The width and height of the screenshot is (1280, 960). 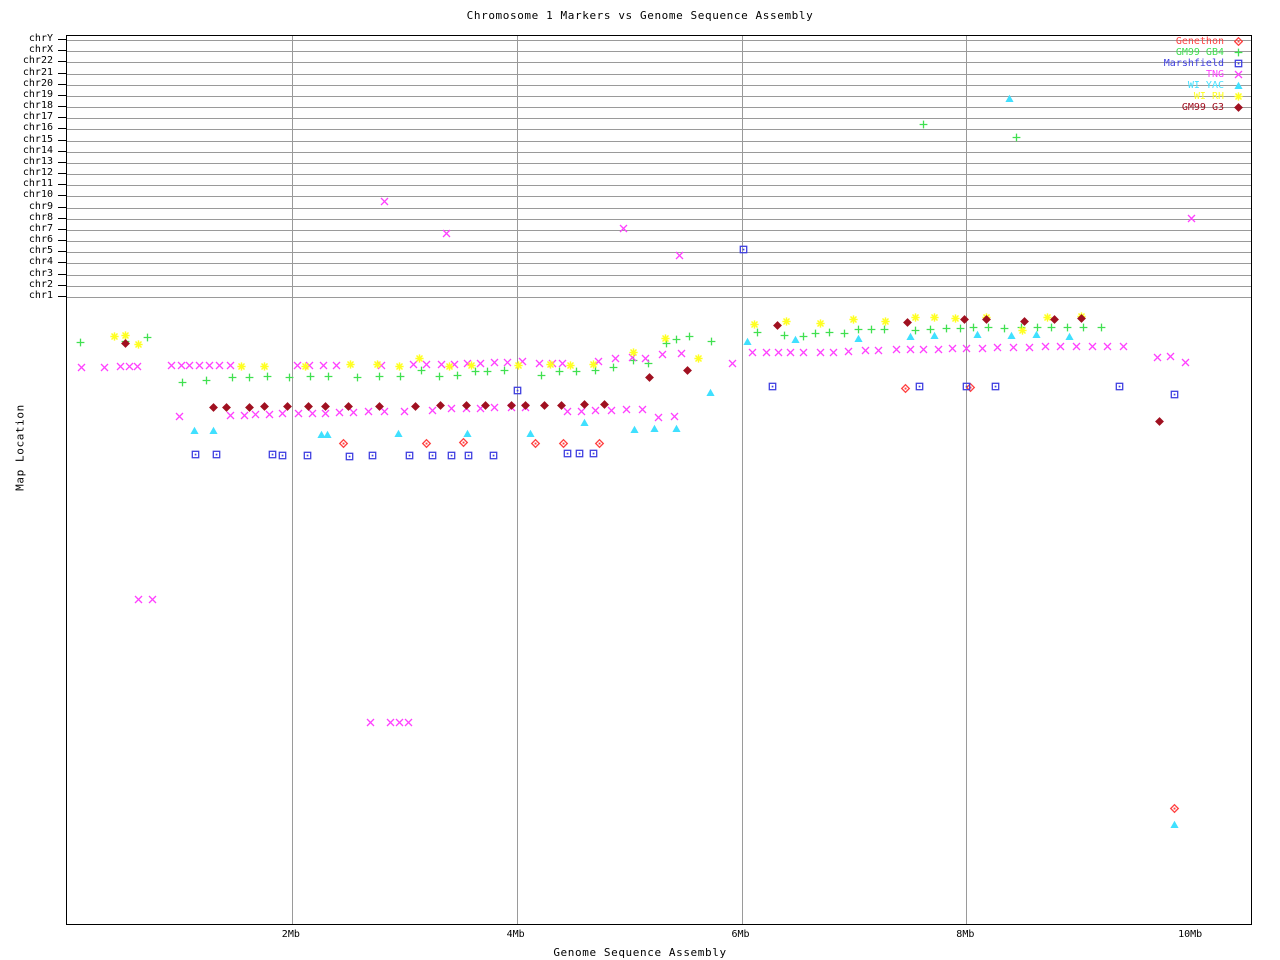 What do you see at coordinates (1194, 85) in the screenshot?
I see `legend-item-wi-yac: WI YAC` at bounding box center [1194, 85].